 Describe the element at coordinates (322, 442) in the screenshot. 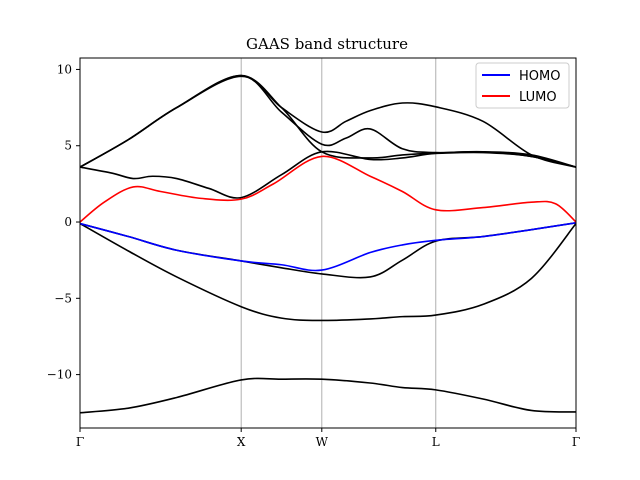

I see `x-tick-label: W` at that location.